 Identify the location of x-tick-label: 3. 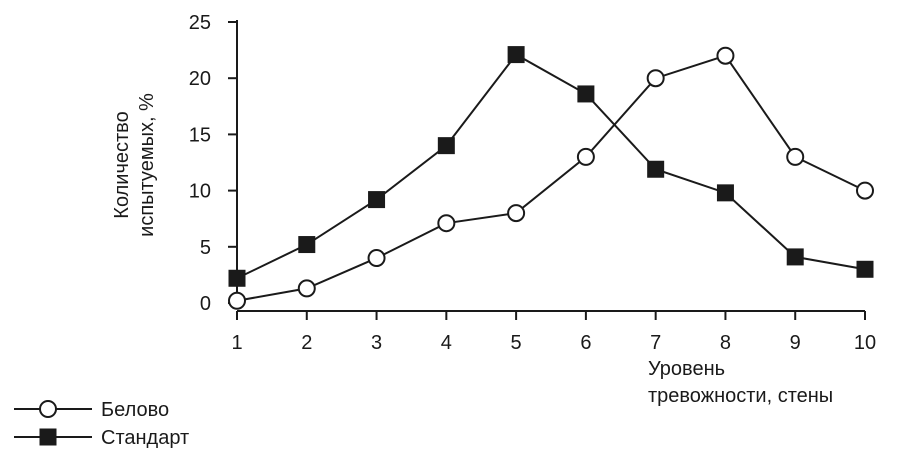
(376, 343).